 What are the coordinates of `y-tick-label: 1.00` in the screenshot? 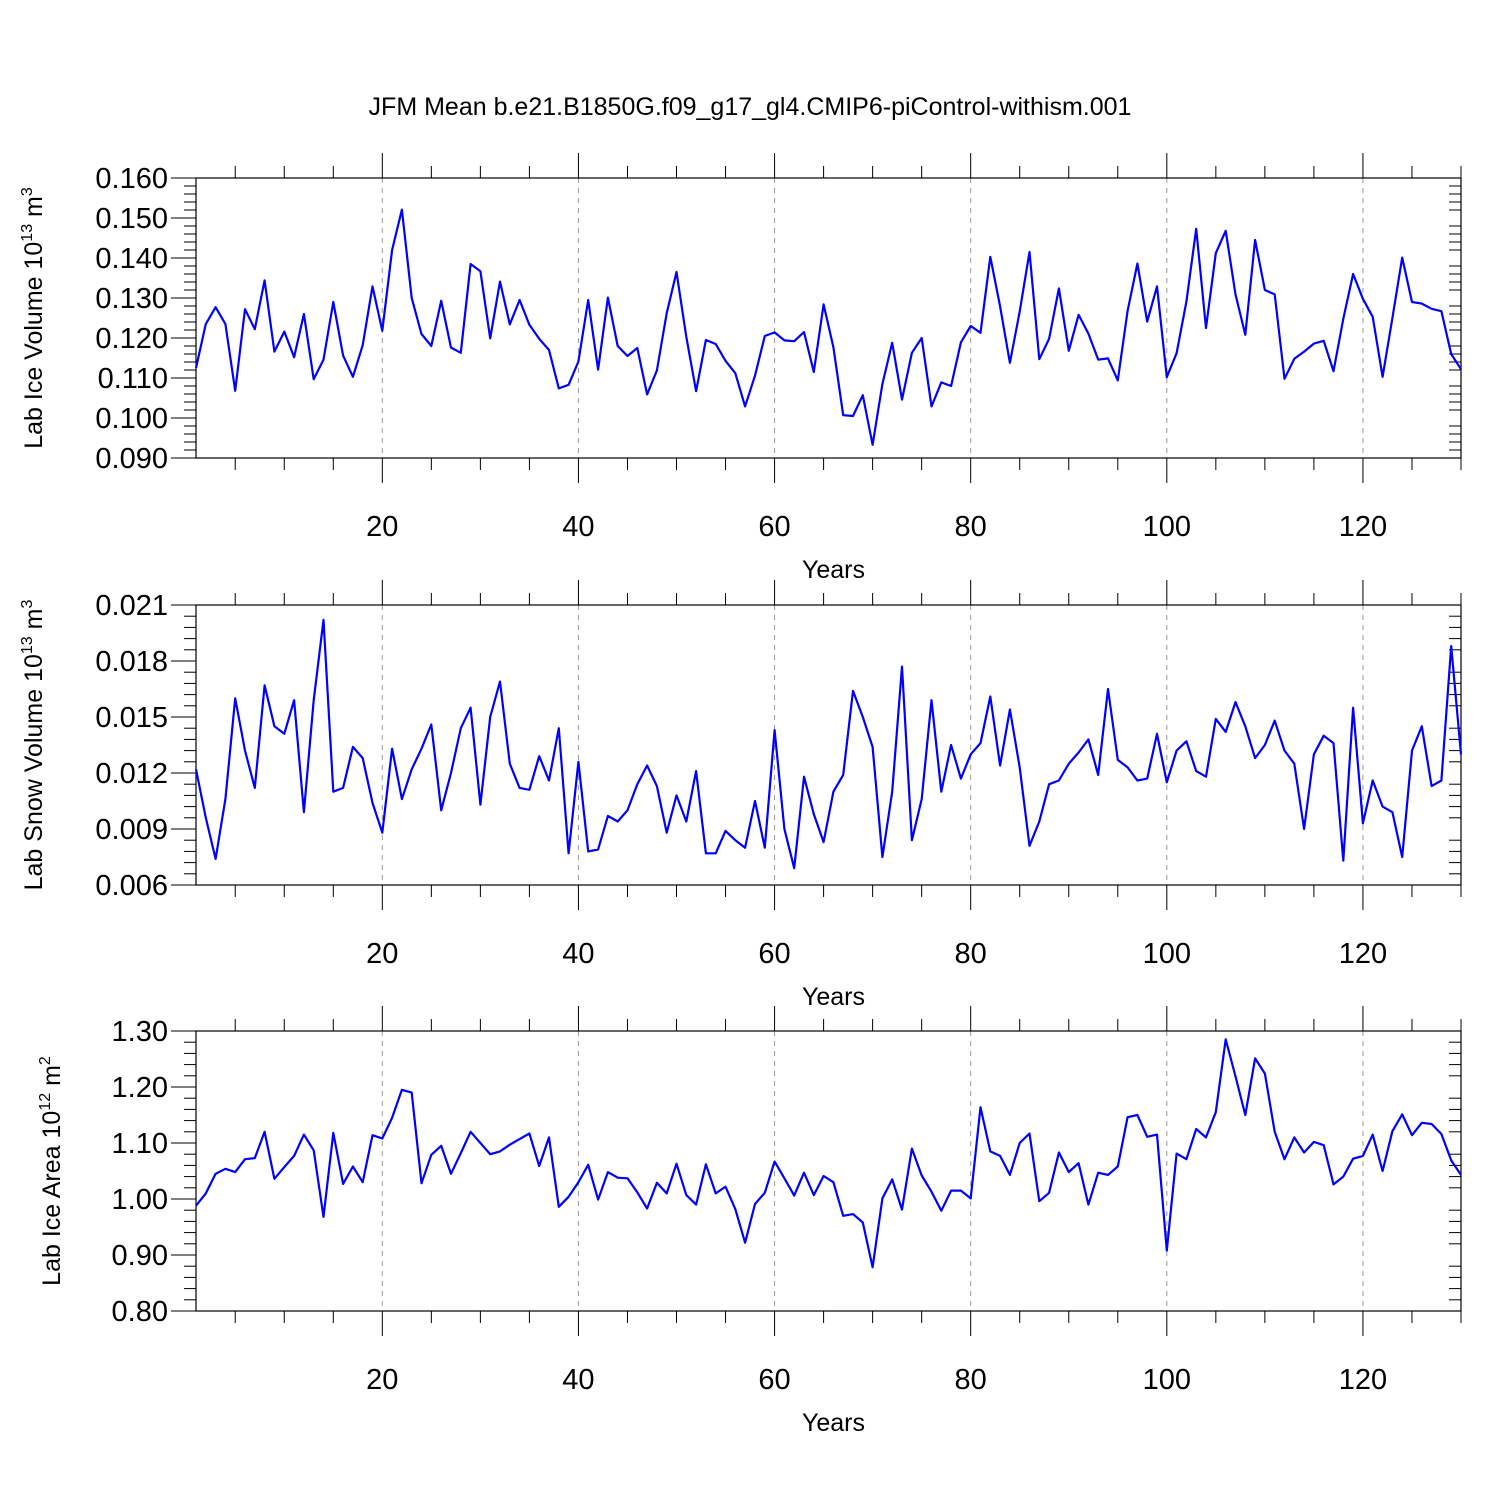 It's located at (140, 1200).